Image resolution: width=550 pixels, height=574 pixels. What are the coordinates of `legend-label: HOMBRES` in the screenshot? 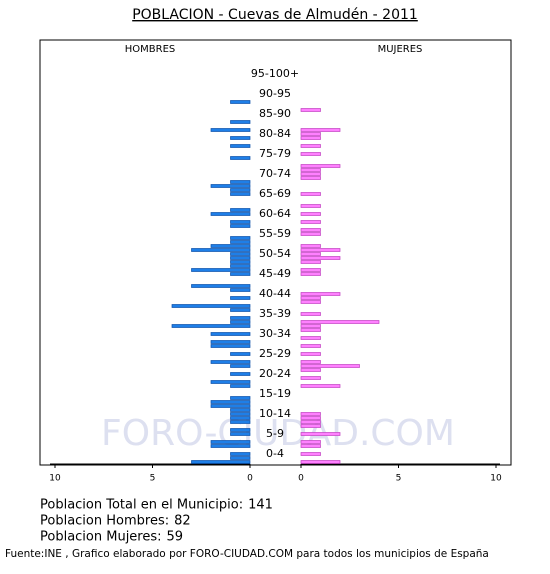 It's located at (150, 49).